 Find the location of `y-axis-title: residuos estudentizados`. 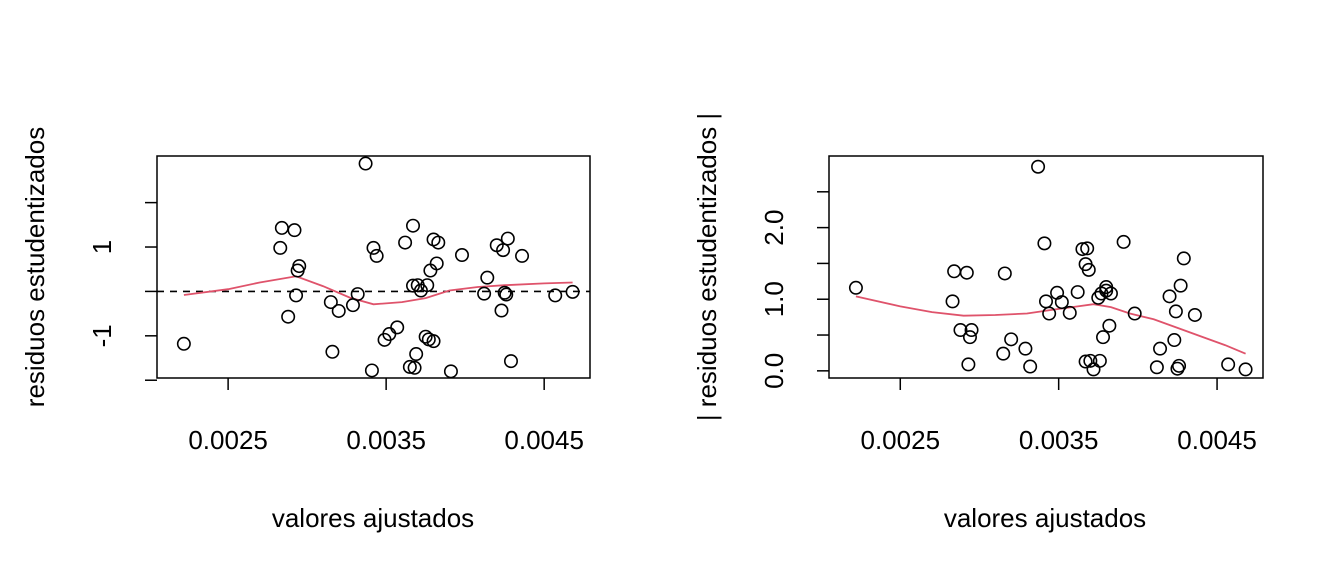

y-axis-title: residuos estudentizados is located at coordinates (35, 267).